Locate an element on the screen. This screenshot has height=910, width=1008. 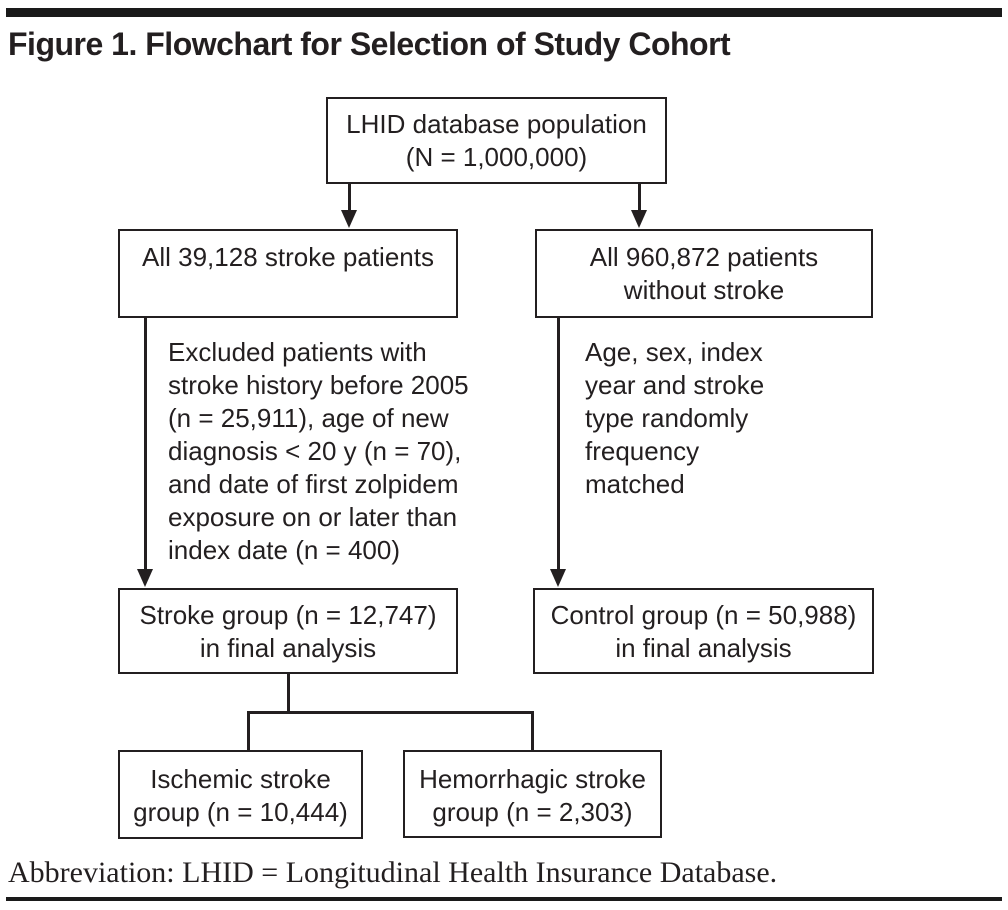
database-population-box: LHID database population (N = 1,000,000) is located at coordinates (496, 140).